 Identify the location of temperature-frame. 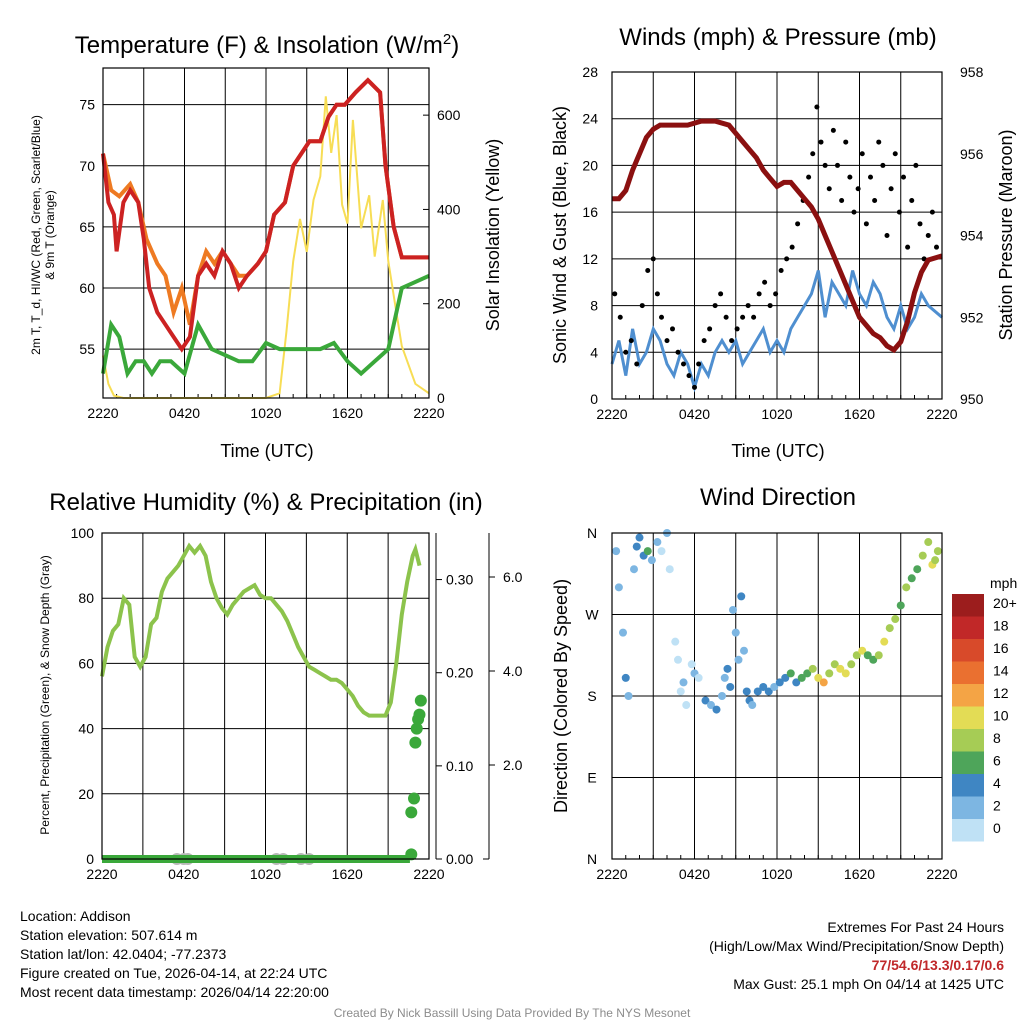
(266, 233).